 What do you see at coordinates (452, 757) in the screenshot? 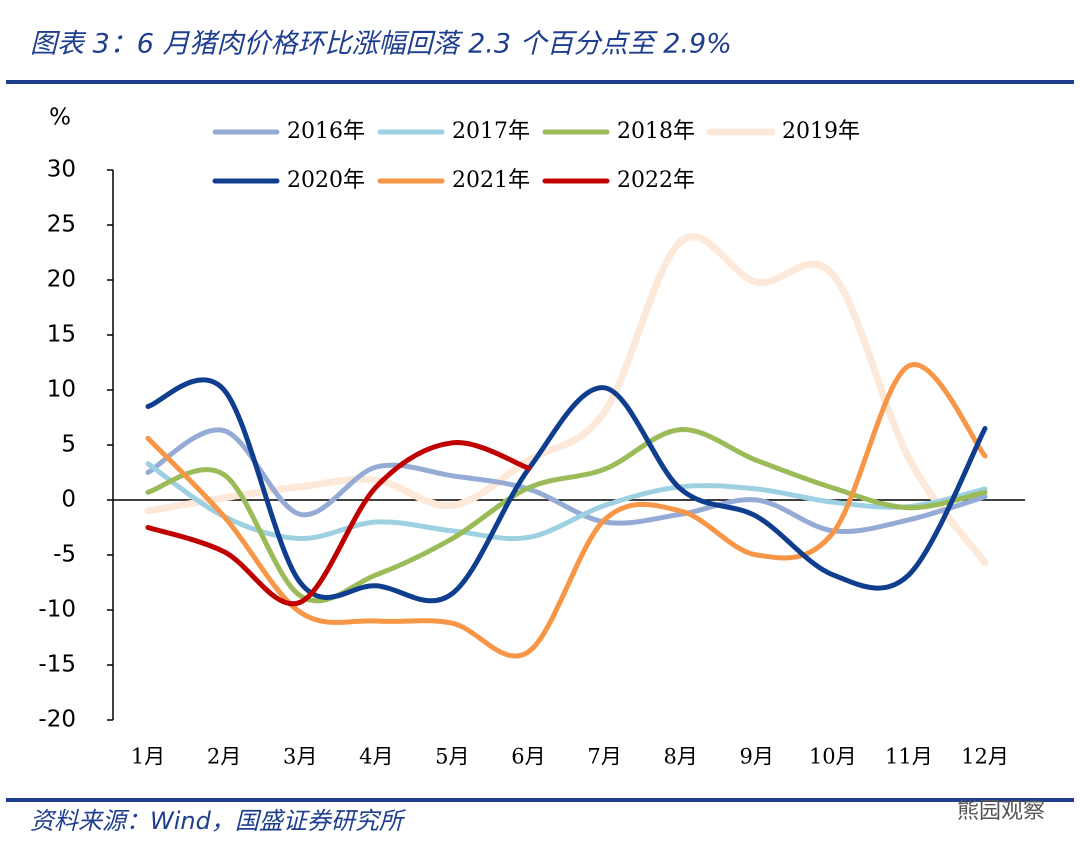
I see `x-tick-label: 5月` at bounding box center [452, 757].